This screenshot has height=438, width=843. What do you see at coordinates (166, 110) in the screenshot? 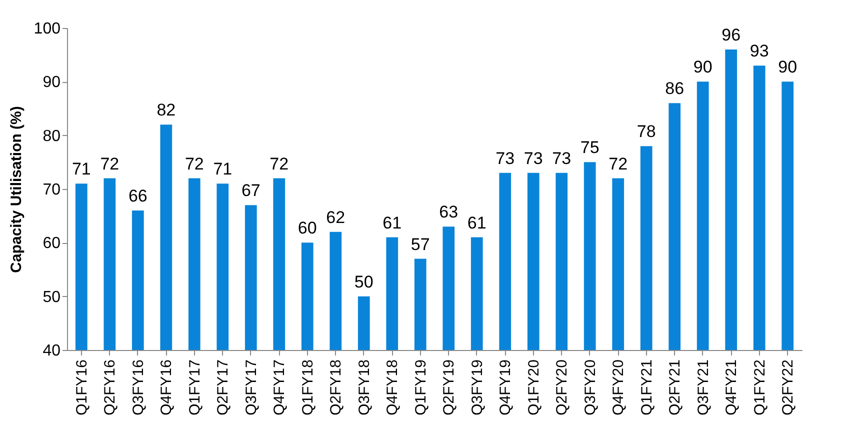
I see `data-label: 82` at bounding box center [166, 110].